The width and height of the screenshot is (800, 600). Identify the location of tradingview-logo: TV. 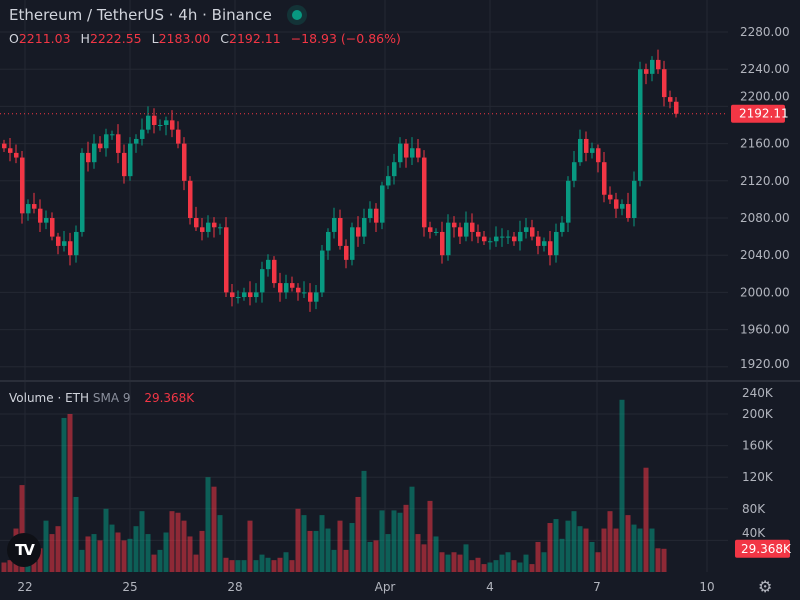
(24, 550).